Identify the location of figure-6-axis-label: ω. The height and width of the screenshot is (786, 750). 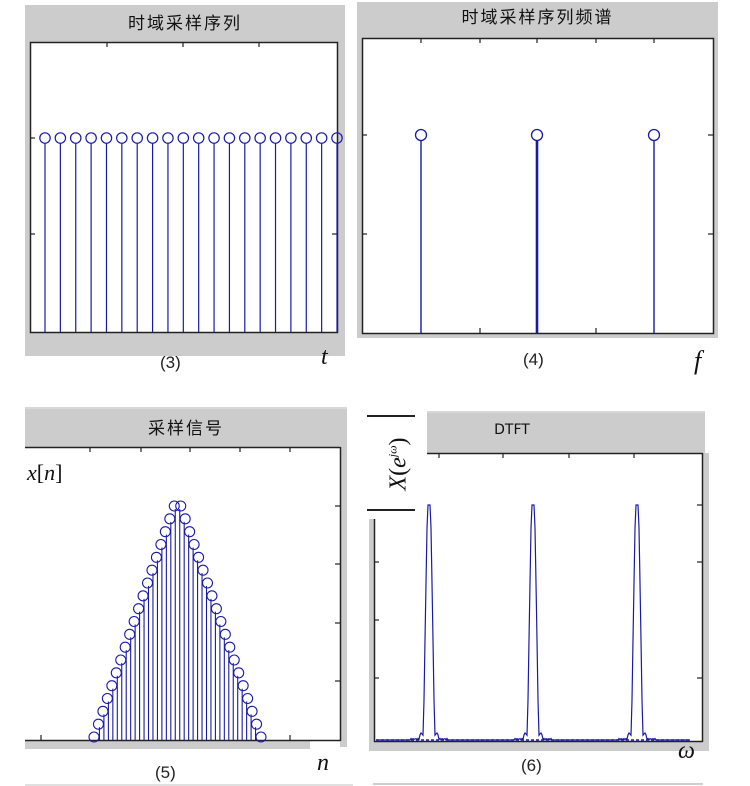
(686, 751).